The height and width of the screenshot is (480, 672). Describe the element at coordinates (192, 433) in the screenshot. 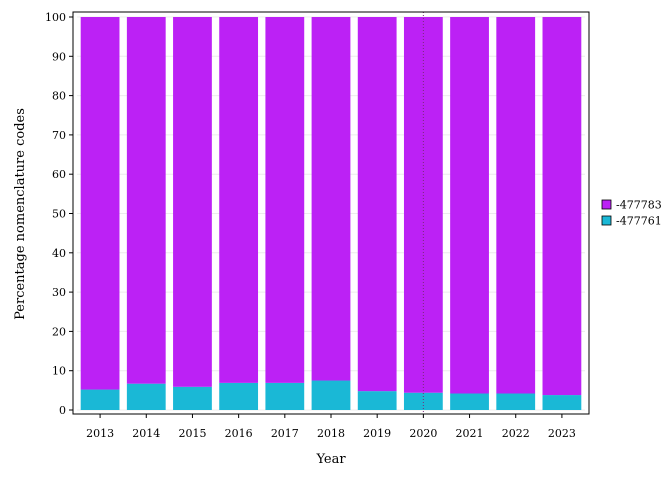

I see `x-tick-label: 2015` at that location.